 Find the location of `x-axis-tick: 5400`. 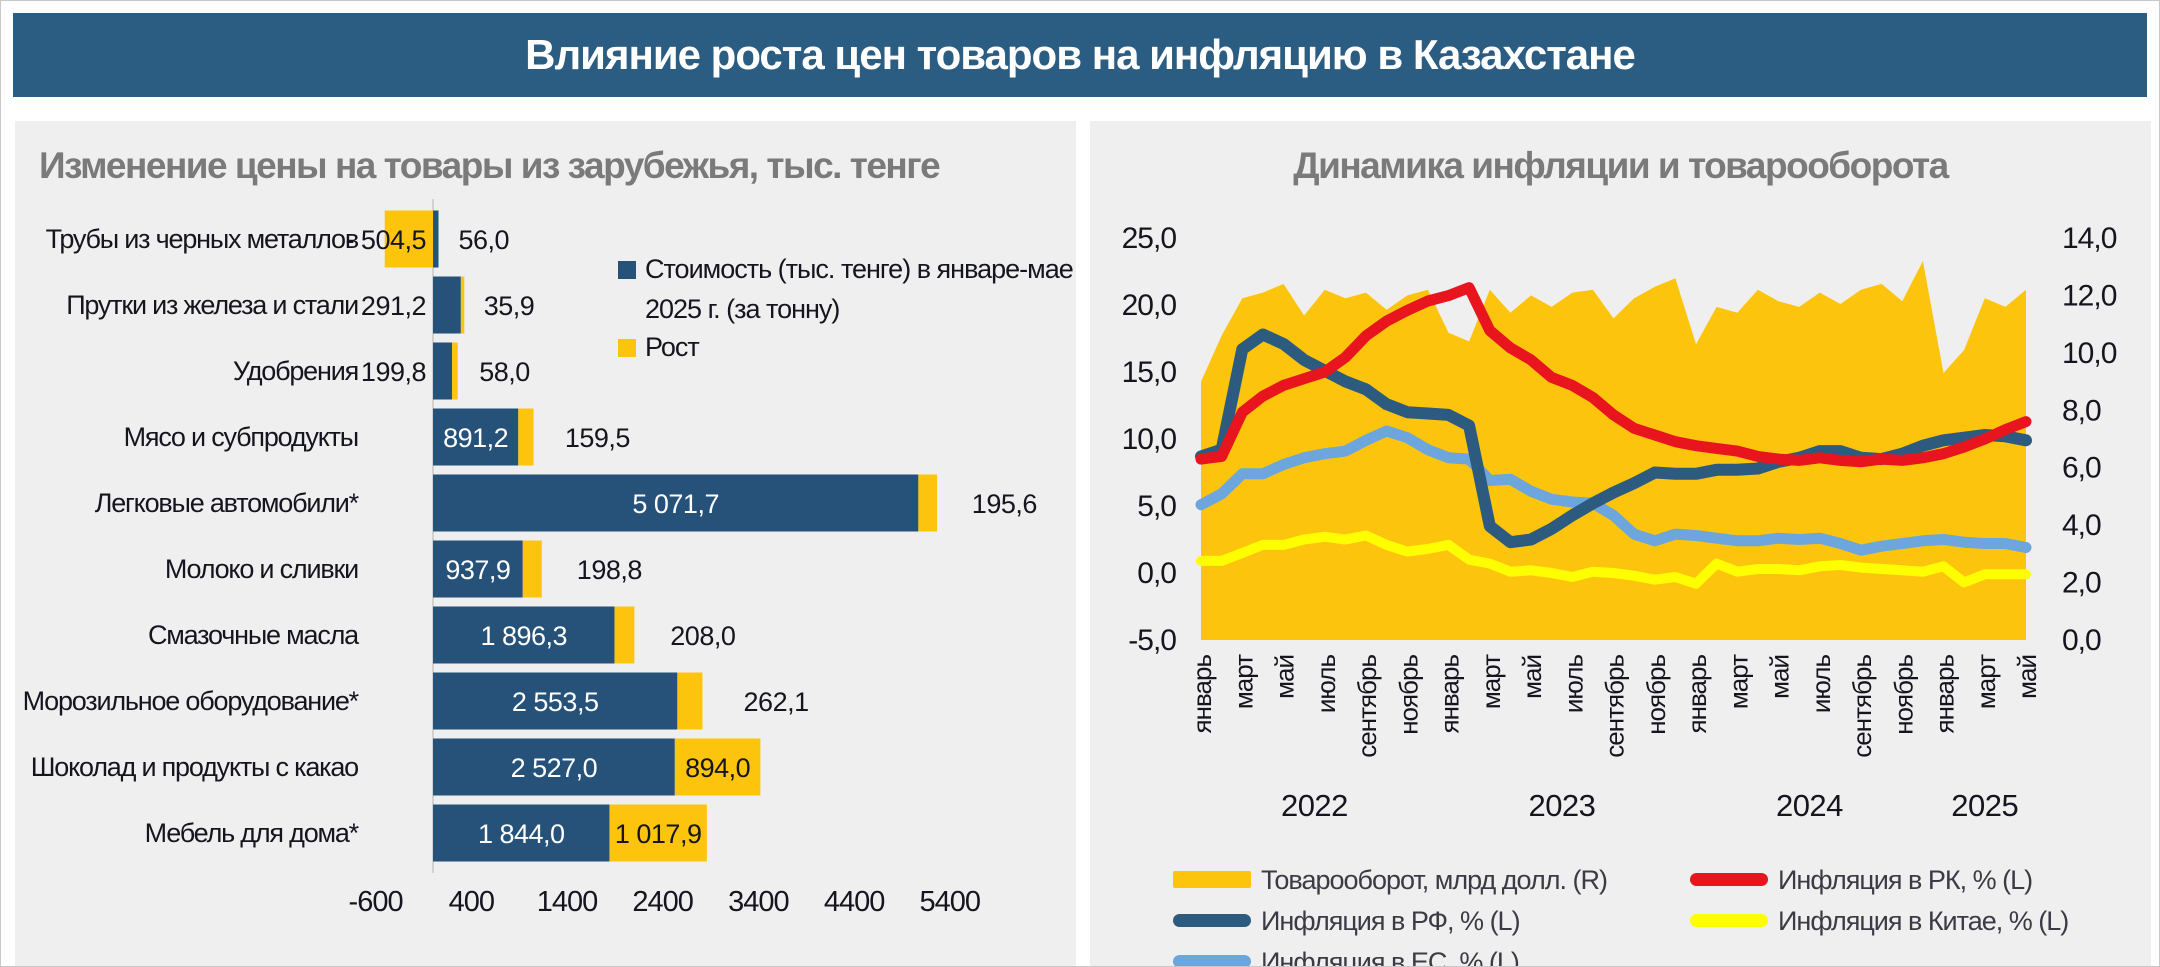

x-axis-tick: 5400 is located at coordinates (950, 902).